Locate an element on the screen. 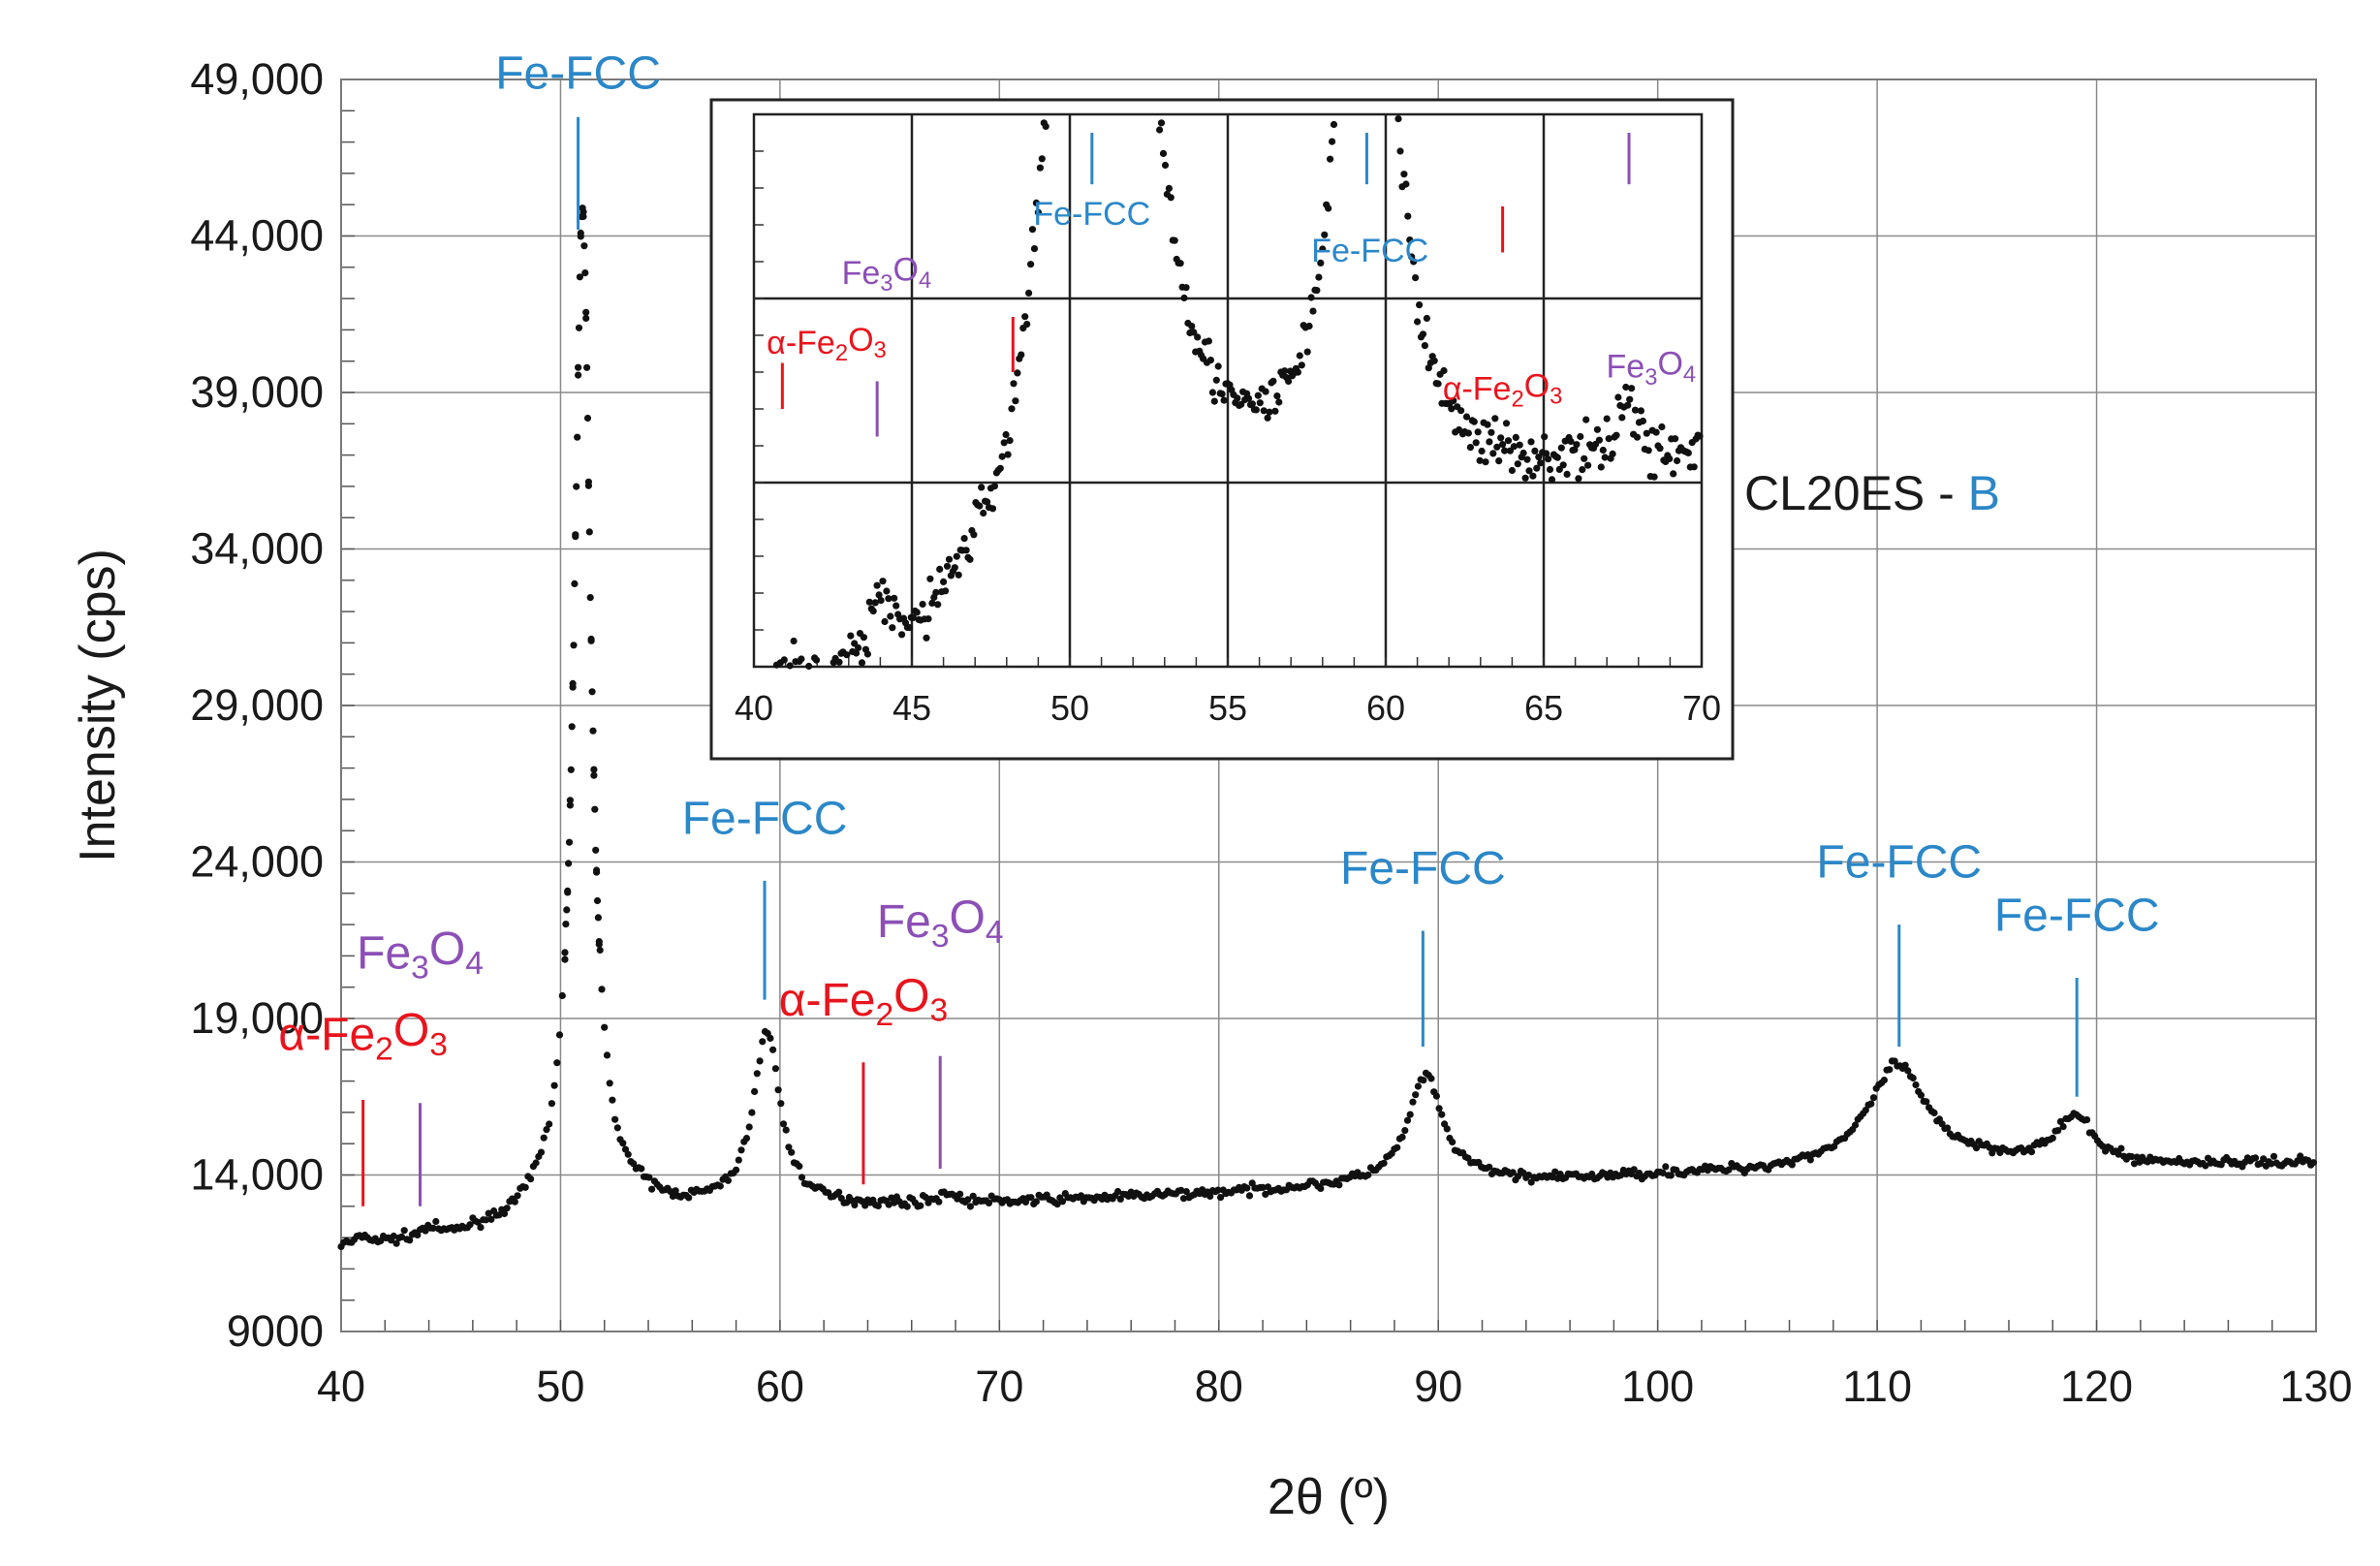 This screenshot has height=1566, width=2380. sample-label: CL20ES - B is located at coordinates (1872, 493).